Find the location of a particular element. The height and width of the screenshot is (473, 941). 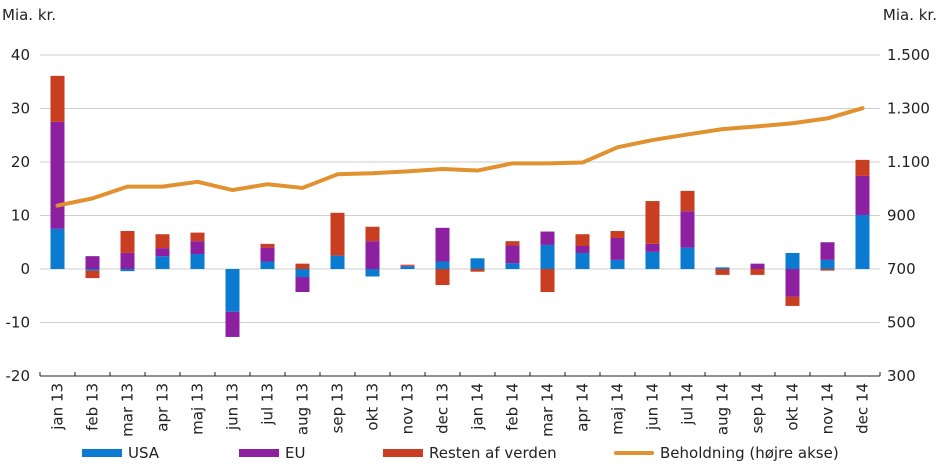

y-tick-label-left: 0 is located at coordinates (25, 269).